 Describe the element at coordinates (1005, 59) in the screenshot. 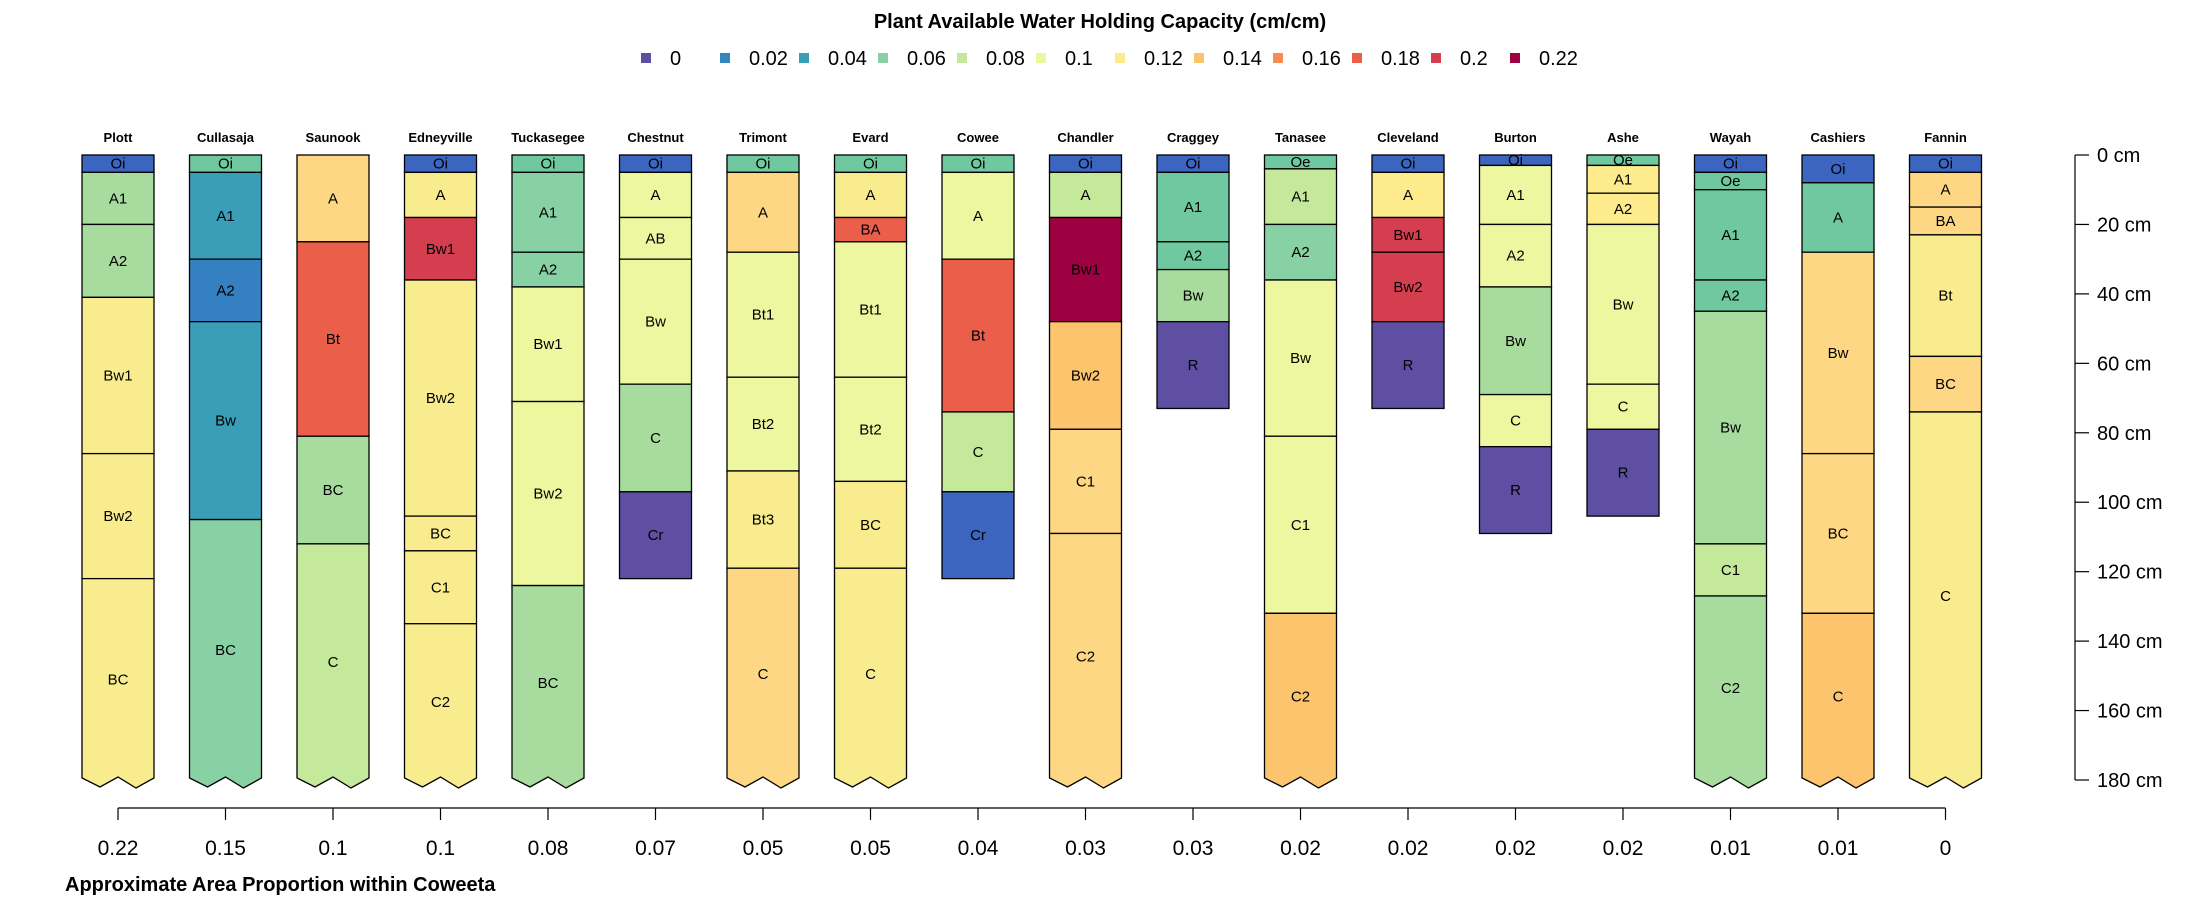

I see `legend-label: 0.08` at that location.